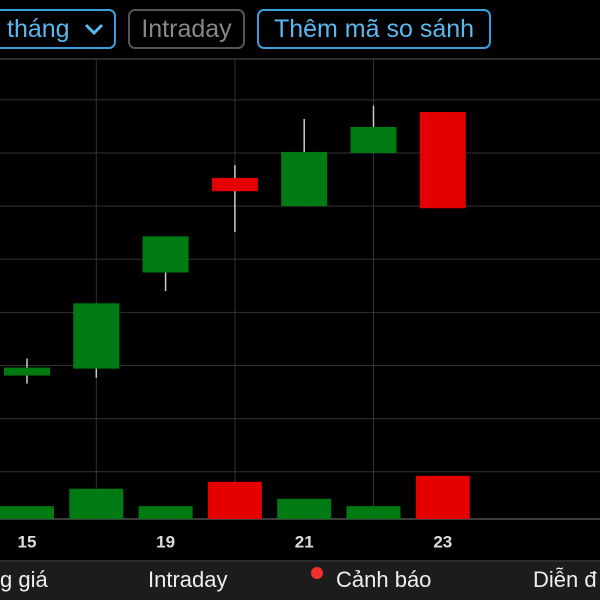 This screenshot has width=600, height=600. Describe the element at coordinates (384, 579) in the screenshot. I see `tab: Cảnh báo` at that location.